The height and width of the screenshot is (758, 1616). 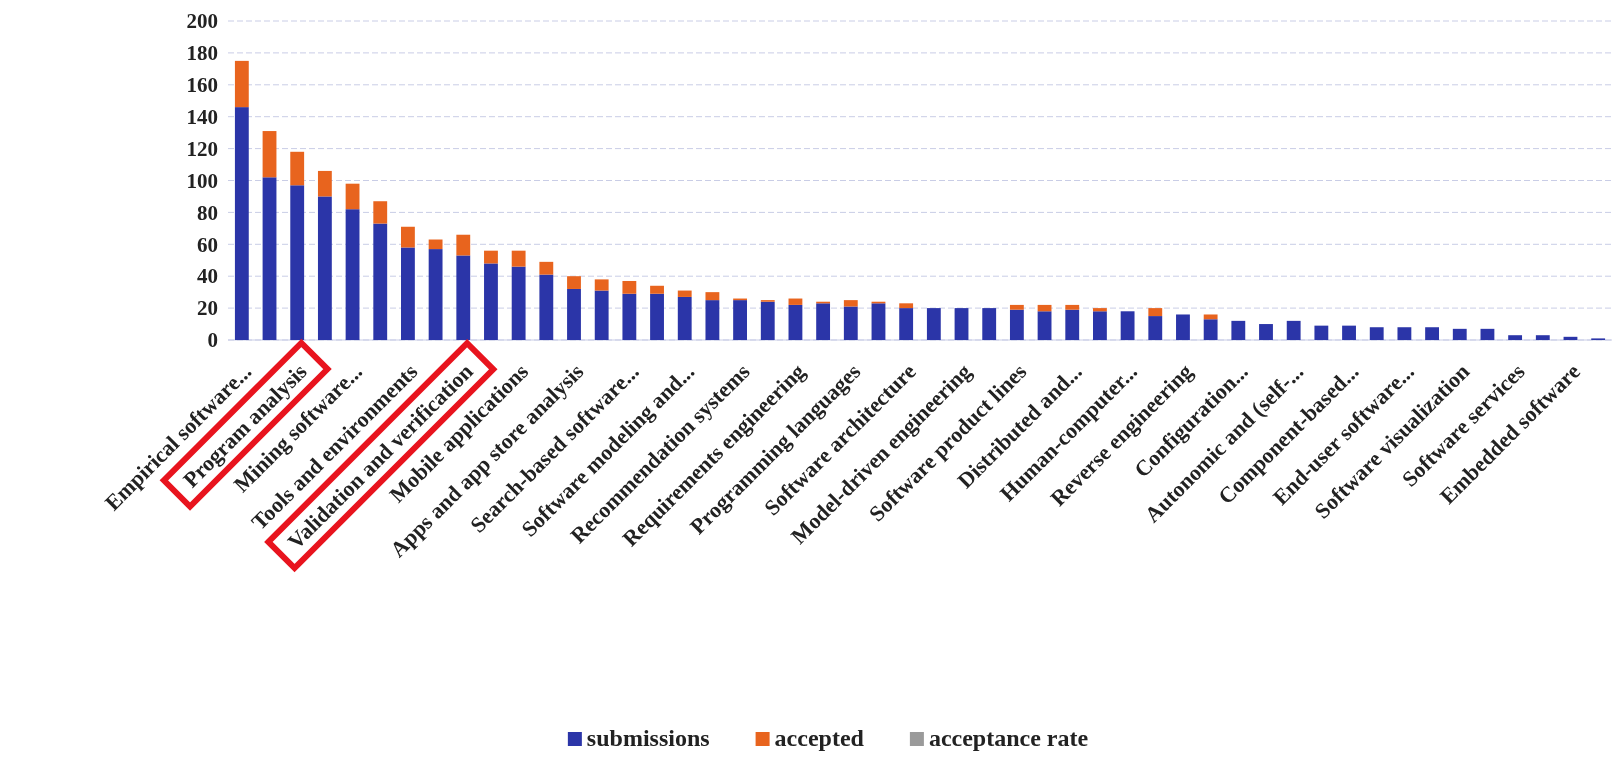 I want to click on y-tick-label: 200, so click(x=202, y=21).